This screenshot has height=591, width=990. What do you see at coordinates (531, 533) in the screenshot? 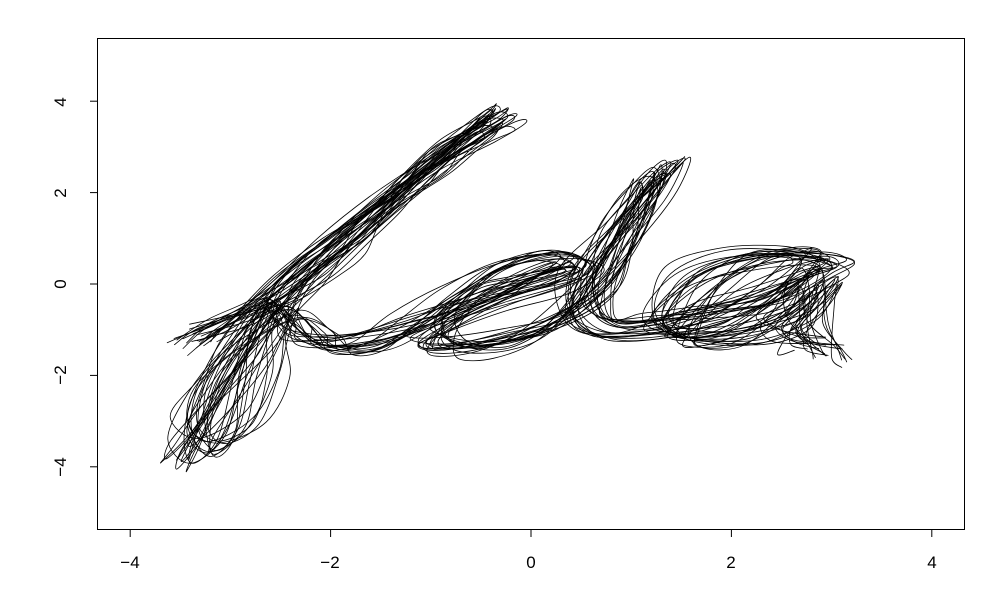
I see `x-axis-ticks` at bounding box center [531, 533].